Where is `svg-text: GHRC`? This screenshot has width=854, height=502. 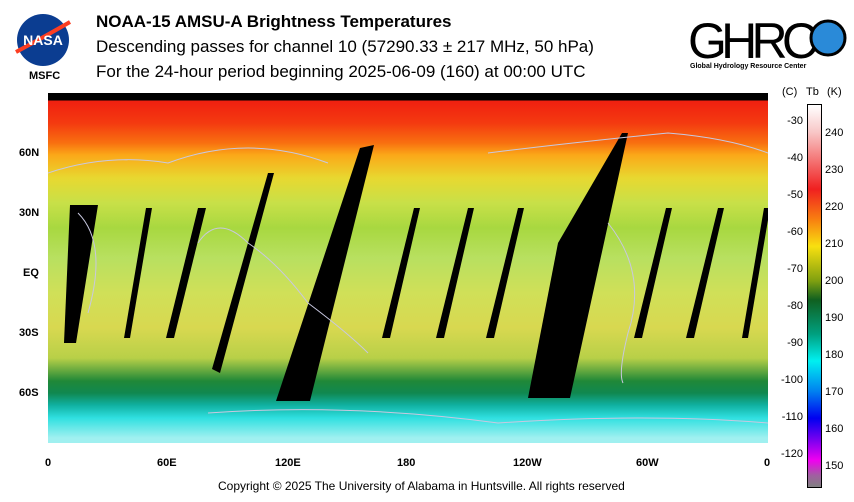 svg-text: GHRC is located at coordinates (753, 41).